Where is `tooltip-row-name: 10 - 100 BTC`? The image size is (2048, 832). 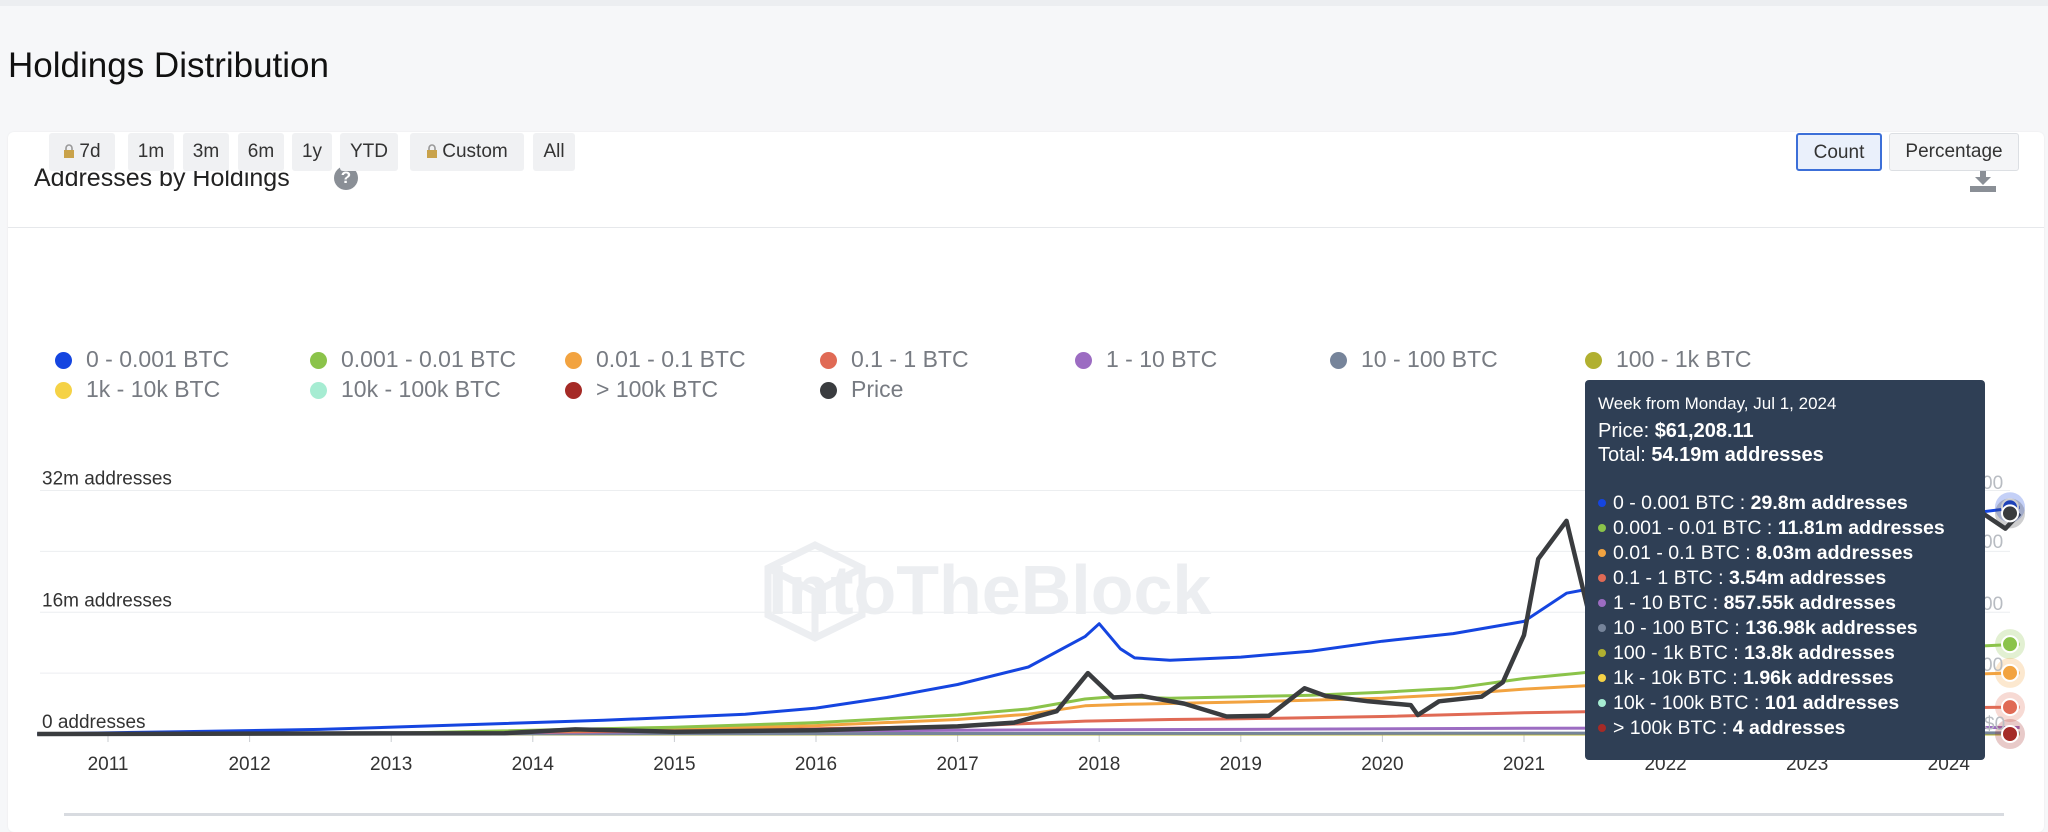
tooltip-row-name: 10 - 100 BTC is located at coordinates (1671, 628).